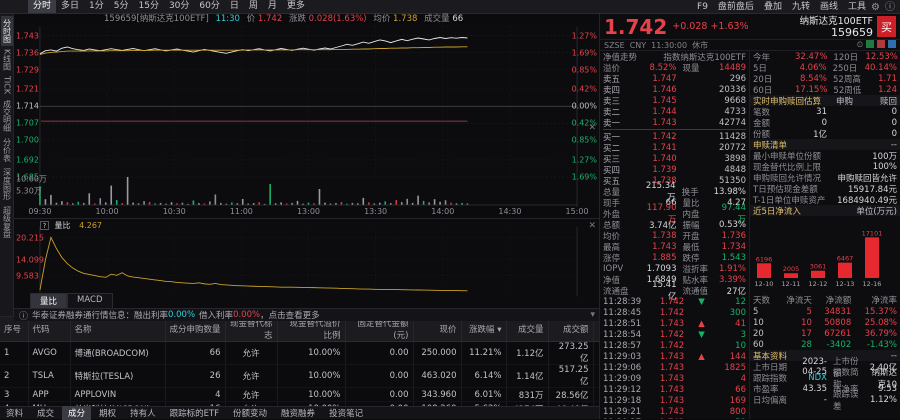  I want to click on rail-tab-6: 超级复盘, so click(7, 222).